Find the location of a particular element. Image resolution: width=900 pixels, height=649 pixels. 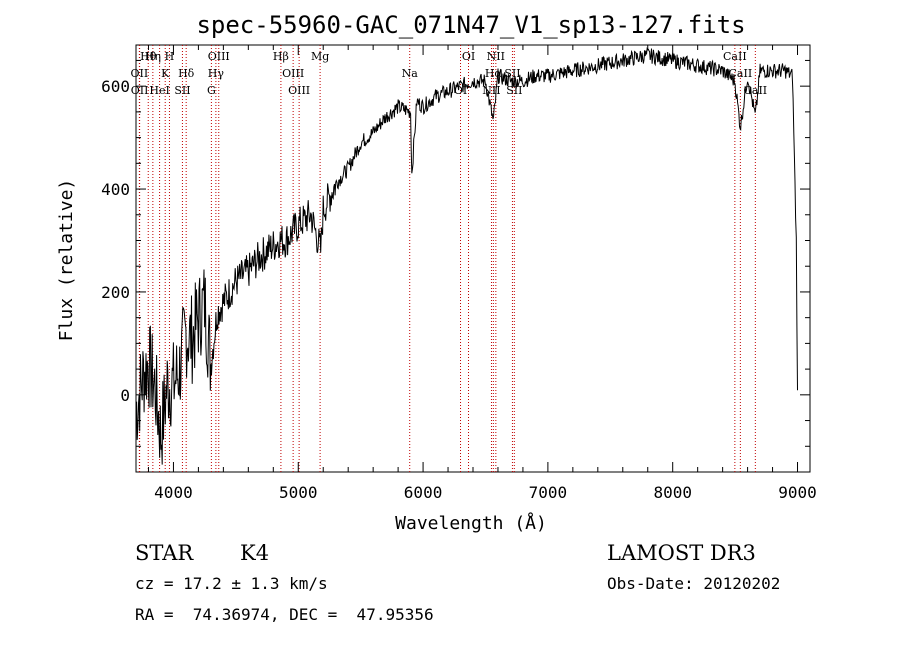

x-tick-label-1: 5000 is located at coordinates (298, 492).